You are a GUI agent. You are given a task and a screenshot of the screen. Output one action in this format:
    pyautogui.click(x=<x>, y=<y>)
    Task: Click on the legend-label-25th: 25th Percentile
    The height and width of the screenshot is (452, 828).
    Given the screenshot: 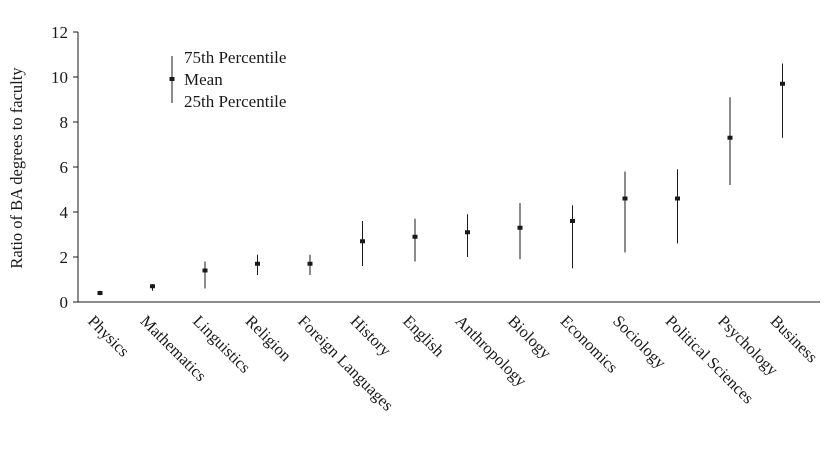 What is the action you would take?
    pyautogui.click(x=235, y=101)
    